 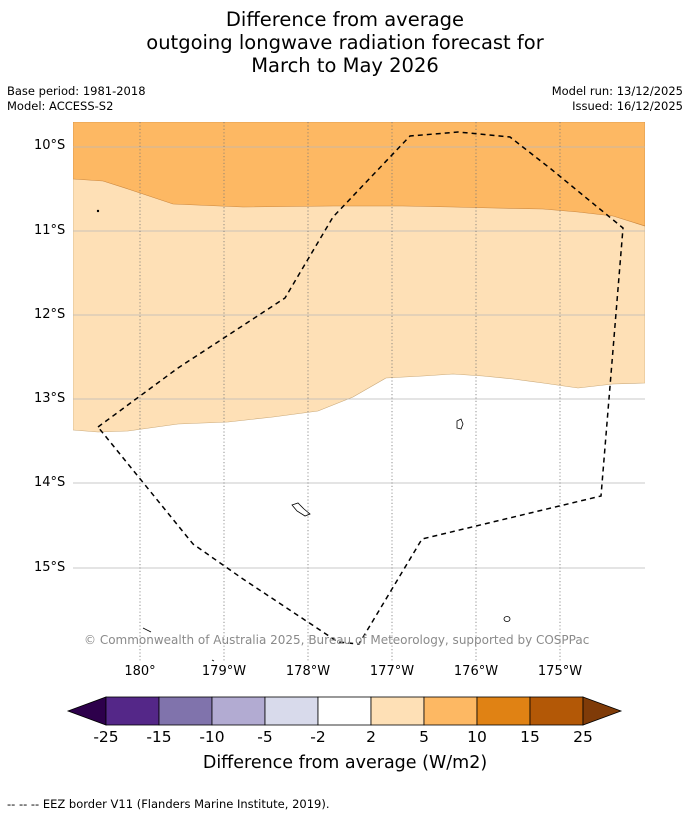 What do you see at coordinates (238, 711) in the screenshot?
I see `colorbar-bin-neg10-neg5` at bounding box center [238, 711].